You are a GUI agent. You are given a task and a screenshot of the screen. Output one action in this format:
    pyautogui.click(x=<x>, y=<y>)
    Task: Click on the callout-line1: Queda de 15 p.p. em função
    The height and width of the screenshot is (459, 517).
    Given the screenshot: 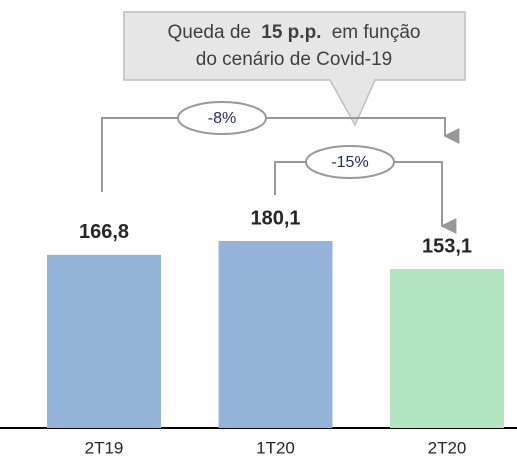 What is the action you would take?
    pyautogui.click(x=294, y=32)
    